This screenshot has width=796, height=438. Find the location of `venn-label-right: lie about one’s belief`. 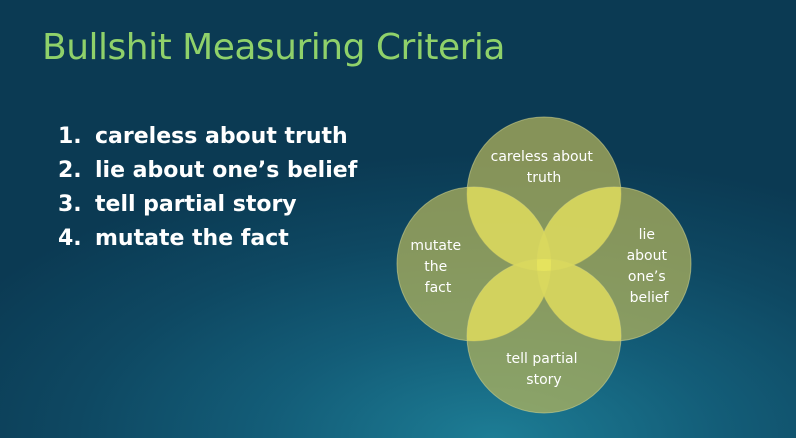

venn-label-right: lie about one’s belief is located at coordinates (649, 266).